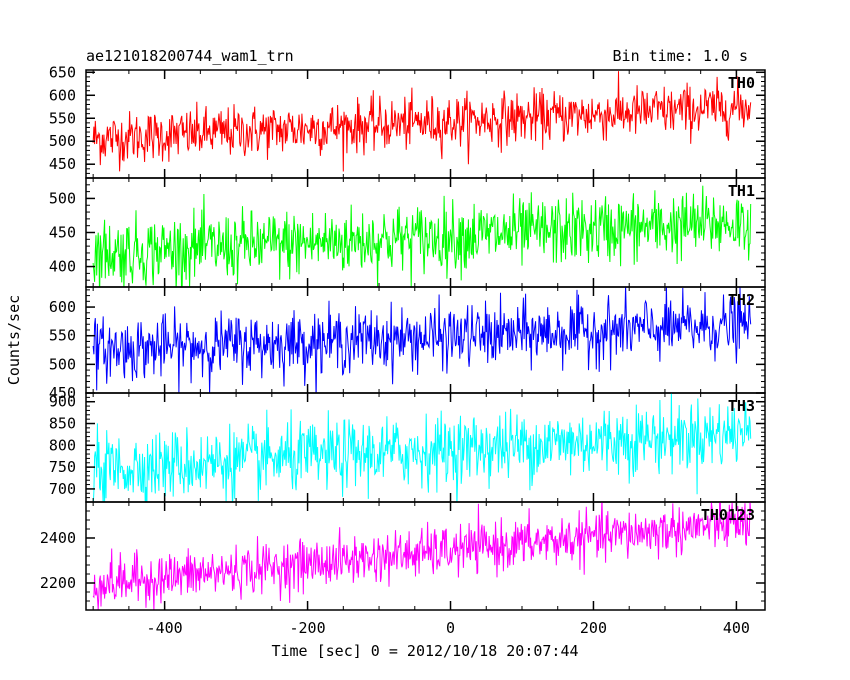 The height and width of the screenshot is (680, 850). I want to click on series-line-th0123, so click(422, 556).